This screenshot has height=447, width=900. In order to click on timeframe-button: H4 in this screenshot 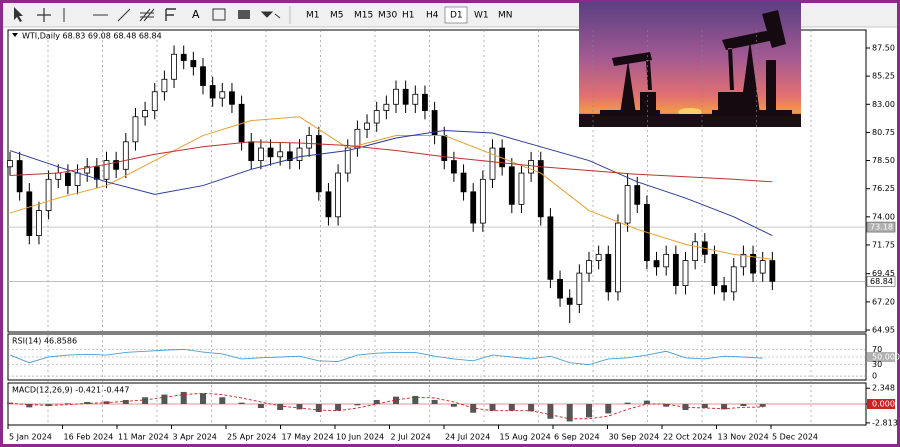, I will do `click(432, 16)`.